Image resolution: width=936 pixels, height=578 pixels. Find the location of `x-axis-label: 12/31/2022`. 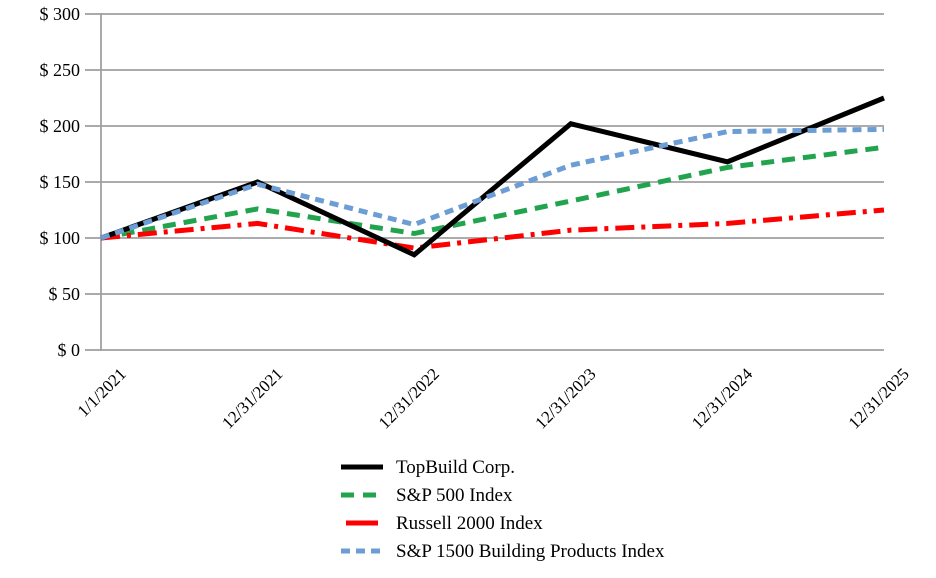

x-axis-label: 12/31/2022 is located at coordinates (409, 398).